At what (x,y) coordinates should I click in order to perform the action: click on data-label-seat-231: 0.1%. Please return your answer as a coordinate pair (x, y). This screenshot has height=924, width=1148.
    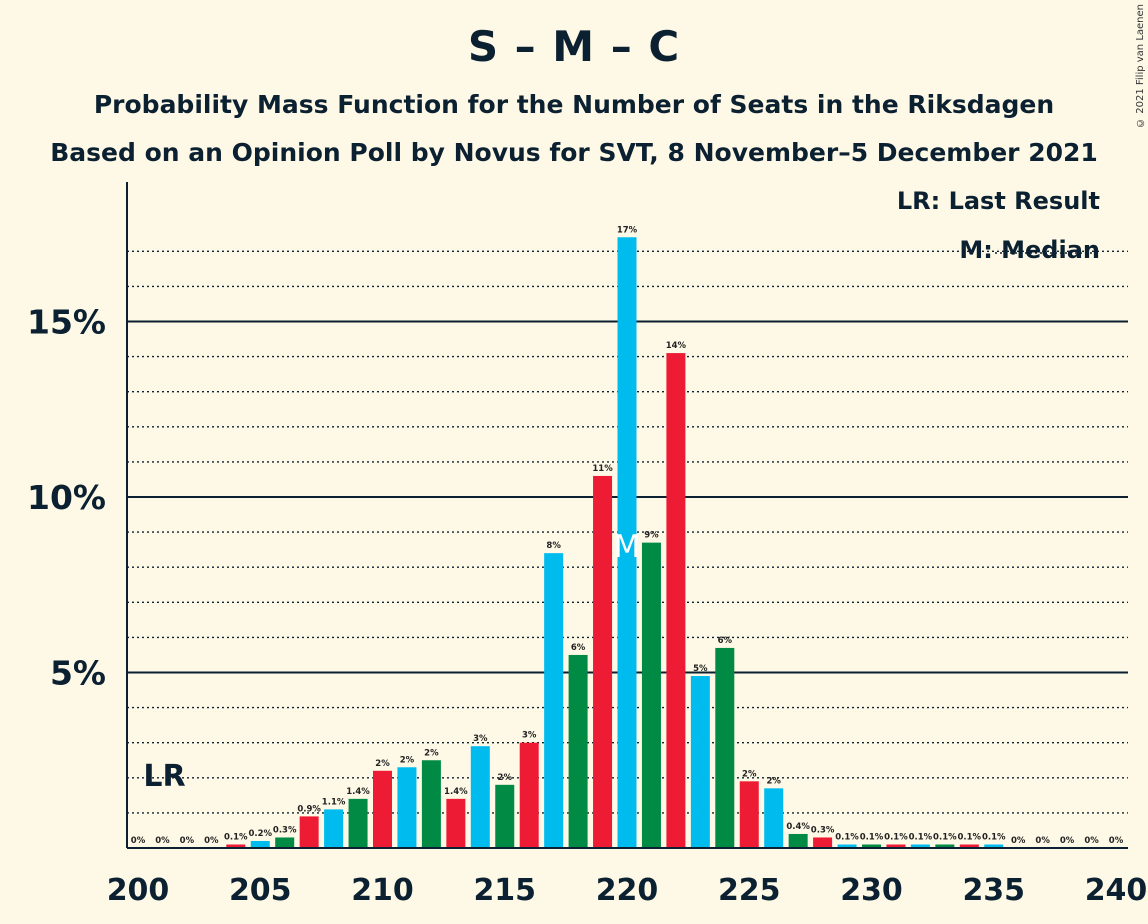
    Looking at the image, I should click on (896, 837).